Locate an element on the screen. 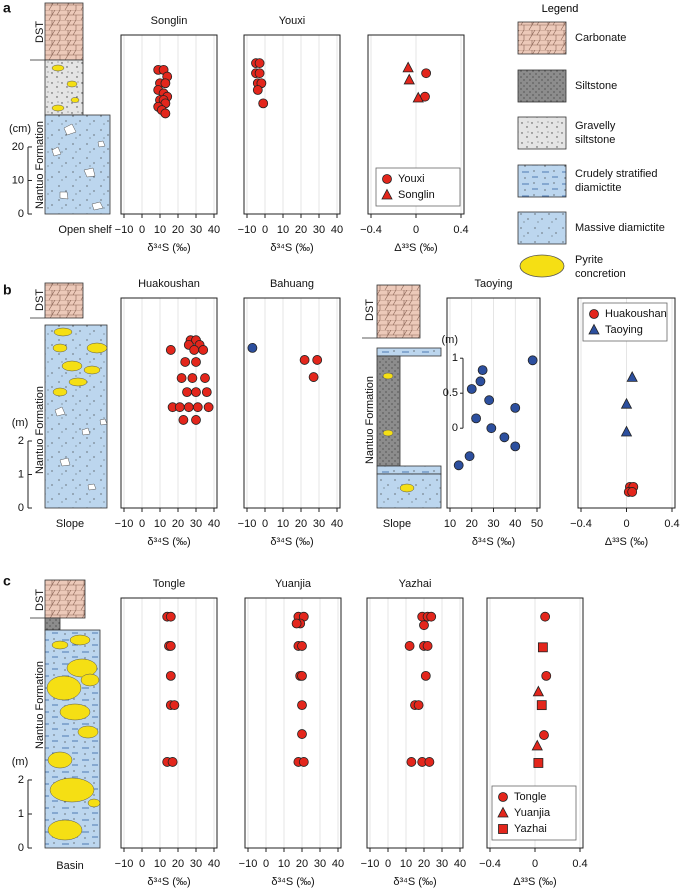  chart-title: Taoying is located at coordinates (494, 284).